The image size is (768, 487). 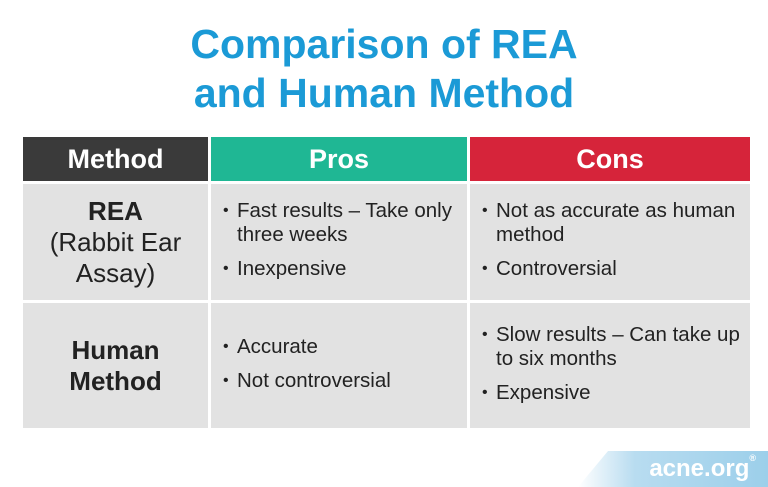 I want to click on method-sub-line-1: (Rabbit Ear, so click(x=115, y=241).